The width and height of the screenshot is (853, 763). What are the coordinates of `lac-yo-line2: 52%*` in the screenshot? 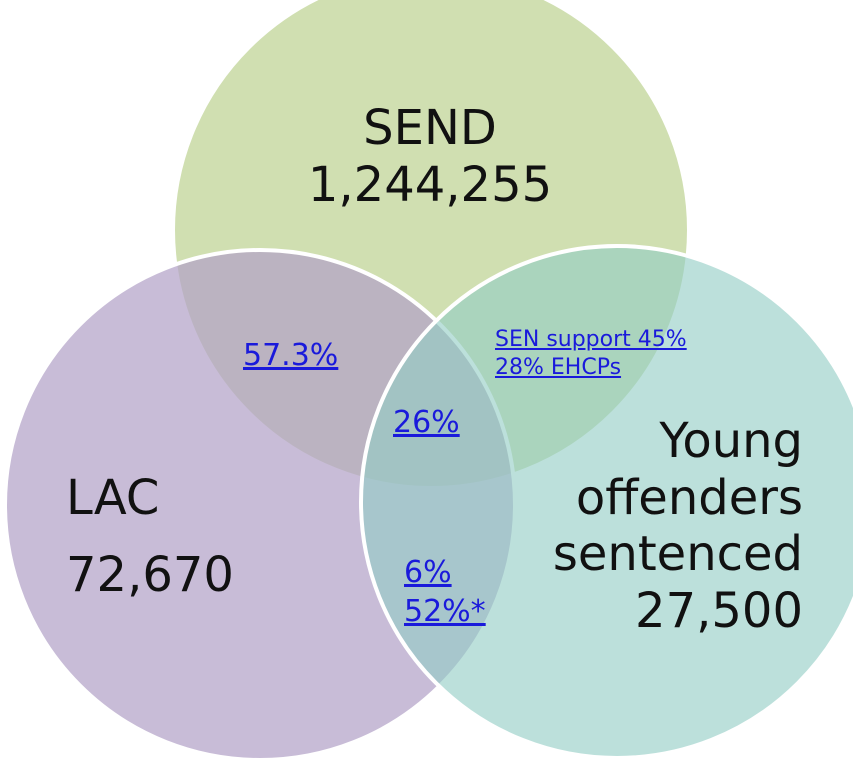 It's located at (445, 611).